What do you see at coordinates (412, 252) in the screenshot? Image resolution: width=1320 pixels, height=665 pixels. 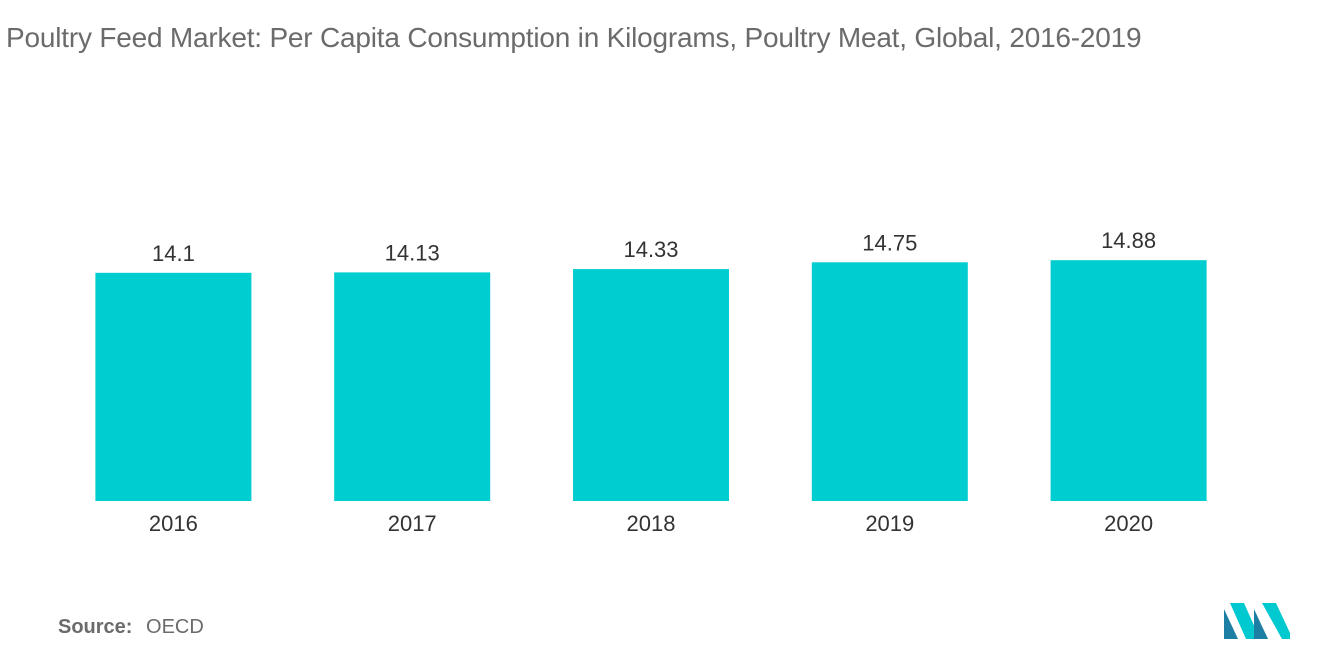 I see `value-label-2017: 14.13` at bounding box center [412, 252].